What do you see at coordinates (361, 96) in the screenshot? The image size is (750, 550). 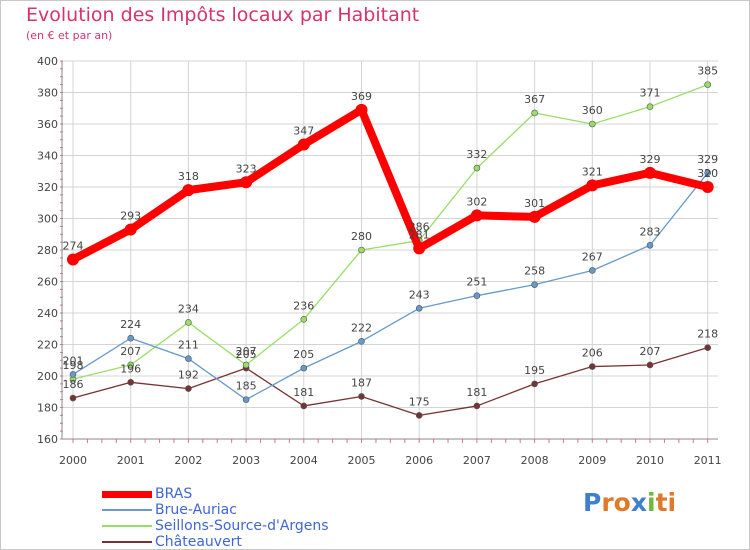 I see `data-label: 369` at bounding box center [361, 96].